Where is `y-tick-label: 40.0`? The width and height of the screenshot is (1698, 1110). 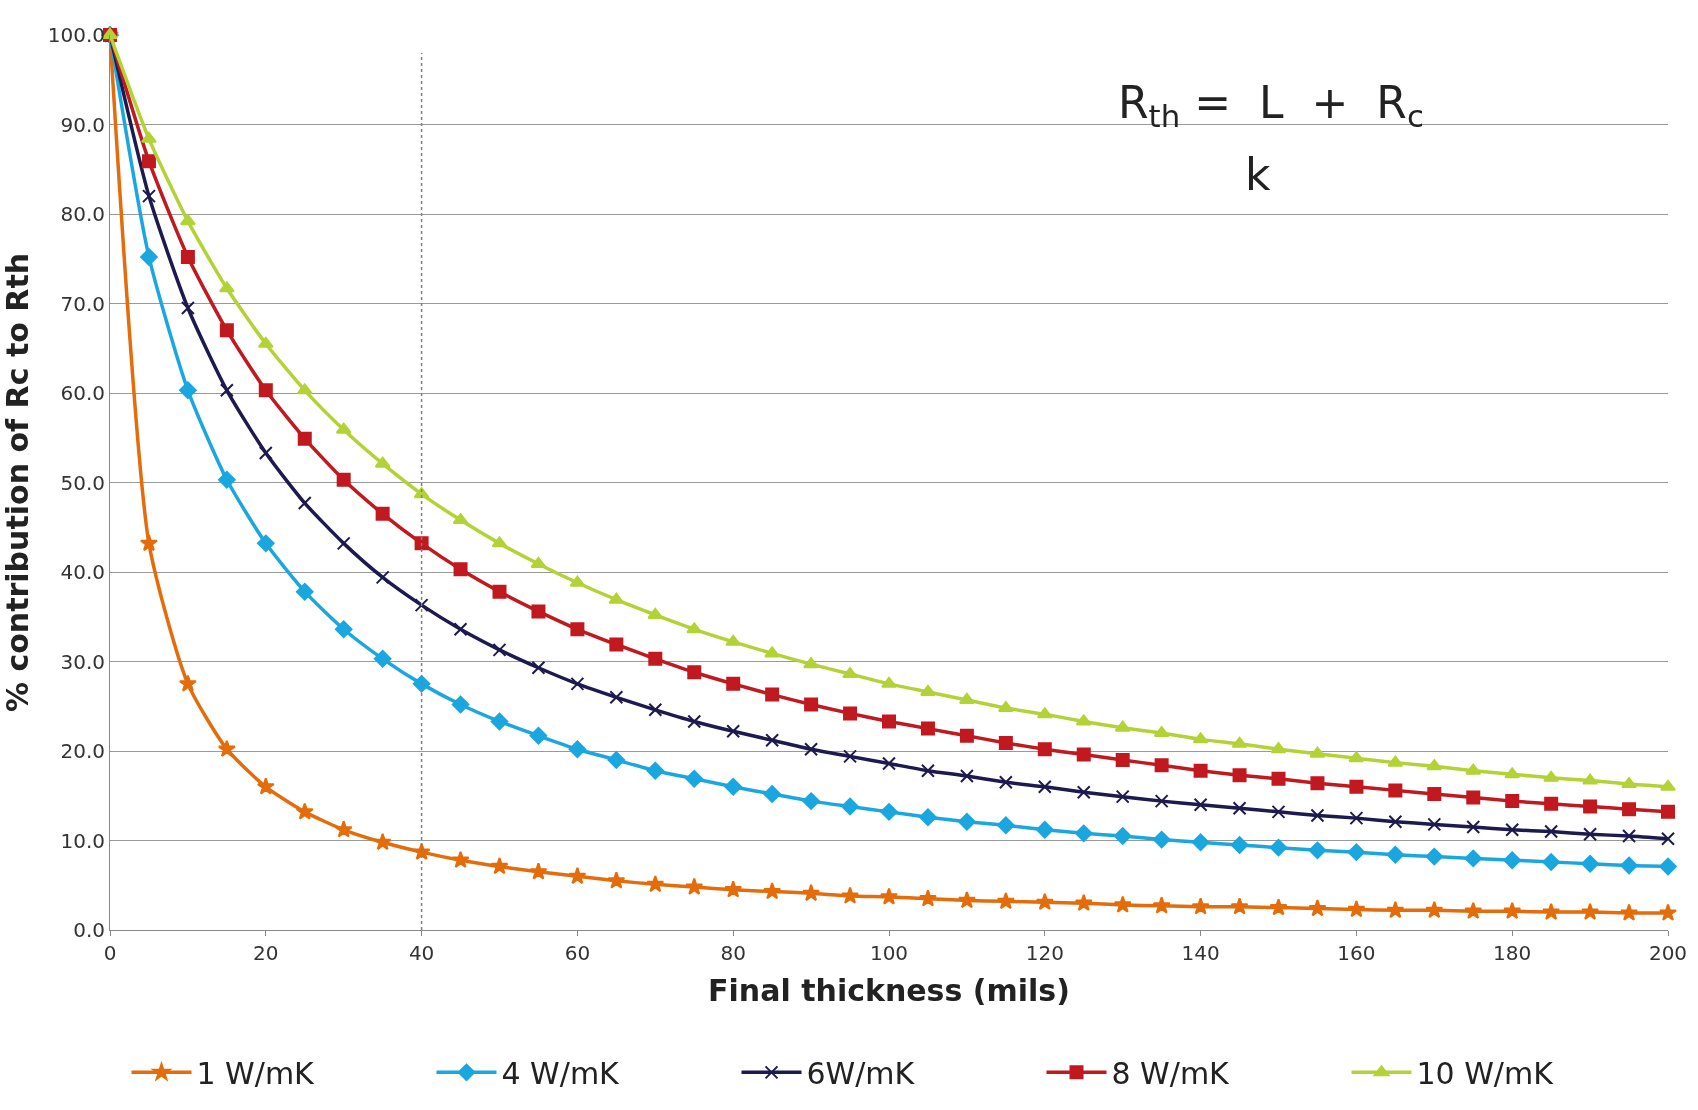 y-tick-label: 40.0 is located at coordinates (82, 572).